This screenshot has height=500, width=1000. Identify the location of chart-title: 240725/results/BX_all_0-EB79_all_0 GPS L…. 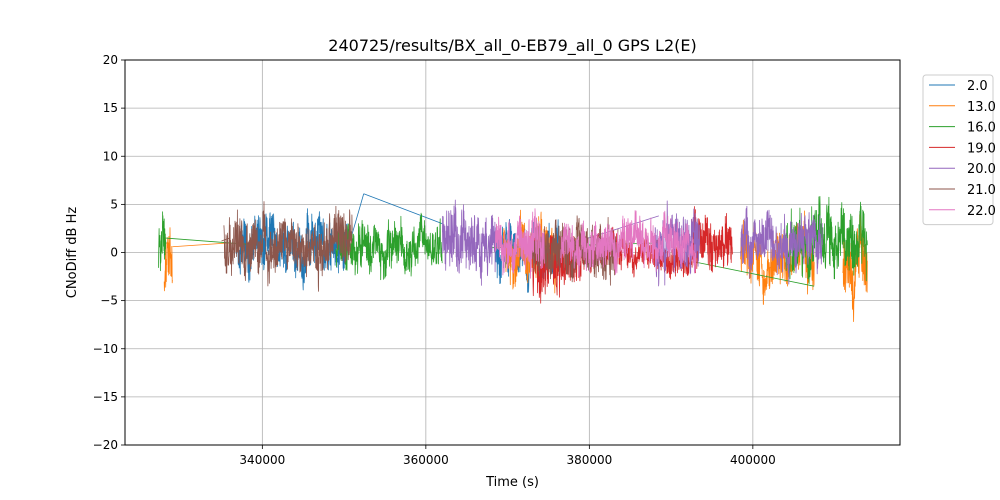
(512, 46).